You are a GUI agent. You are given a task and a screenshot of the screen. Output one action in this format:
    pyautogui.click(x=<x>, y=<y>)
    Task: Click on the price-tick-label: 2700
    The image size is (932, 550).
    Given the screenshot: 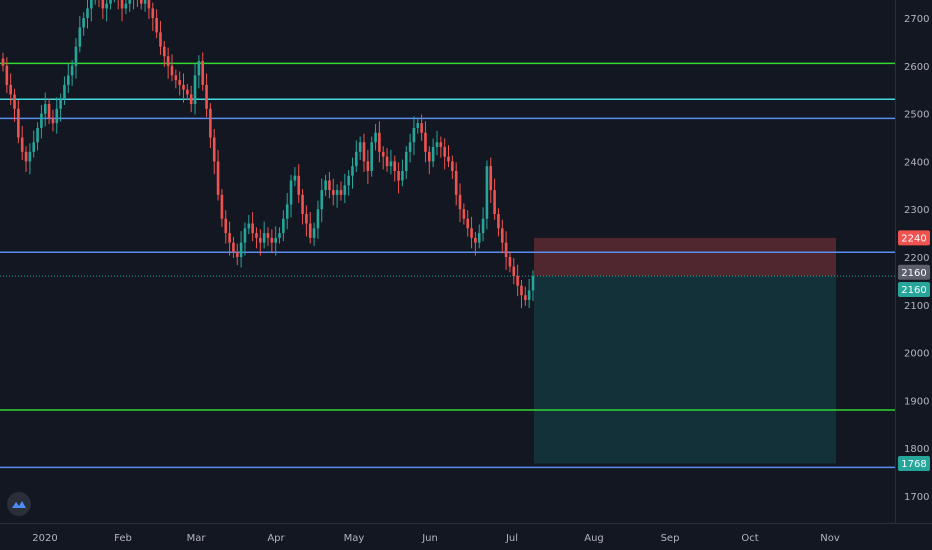 What is the action you would take?
    pyautogui.click(x=916, y=19)
    